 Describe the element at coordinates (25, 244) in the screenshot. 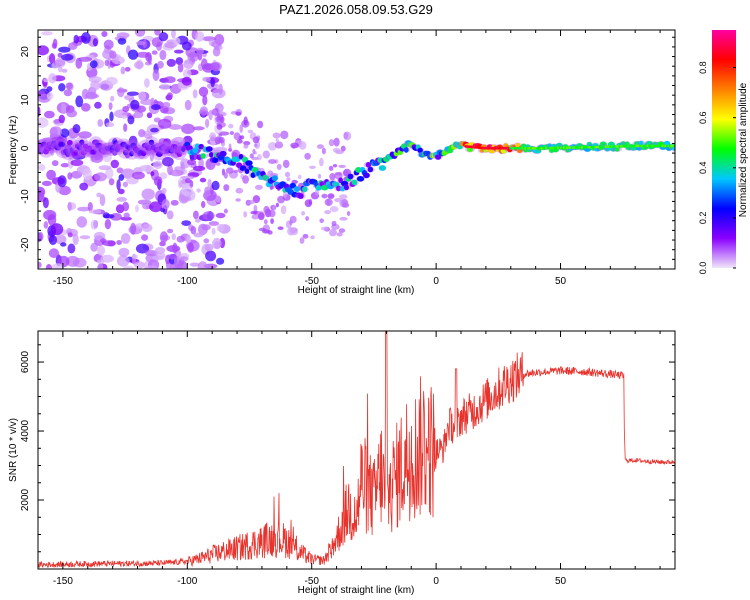

I see `y-tick-label: -20` at that location.